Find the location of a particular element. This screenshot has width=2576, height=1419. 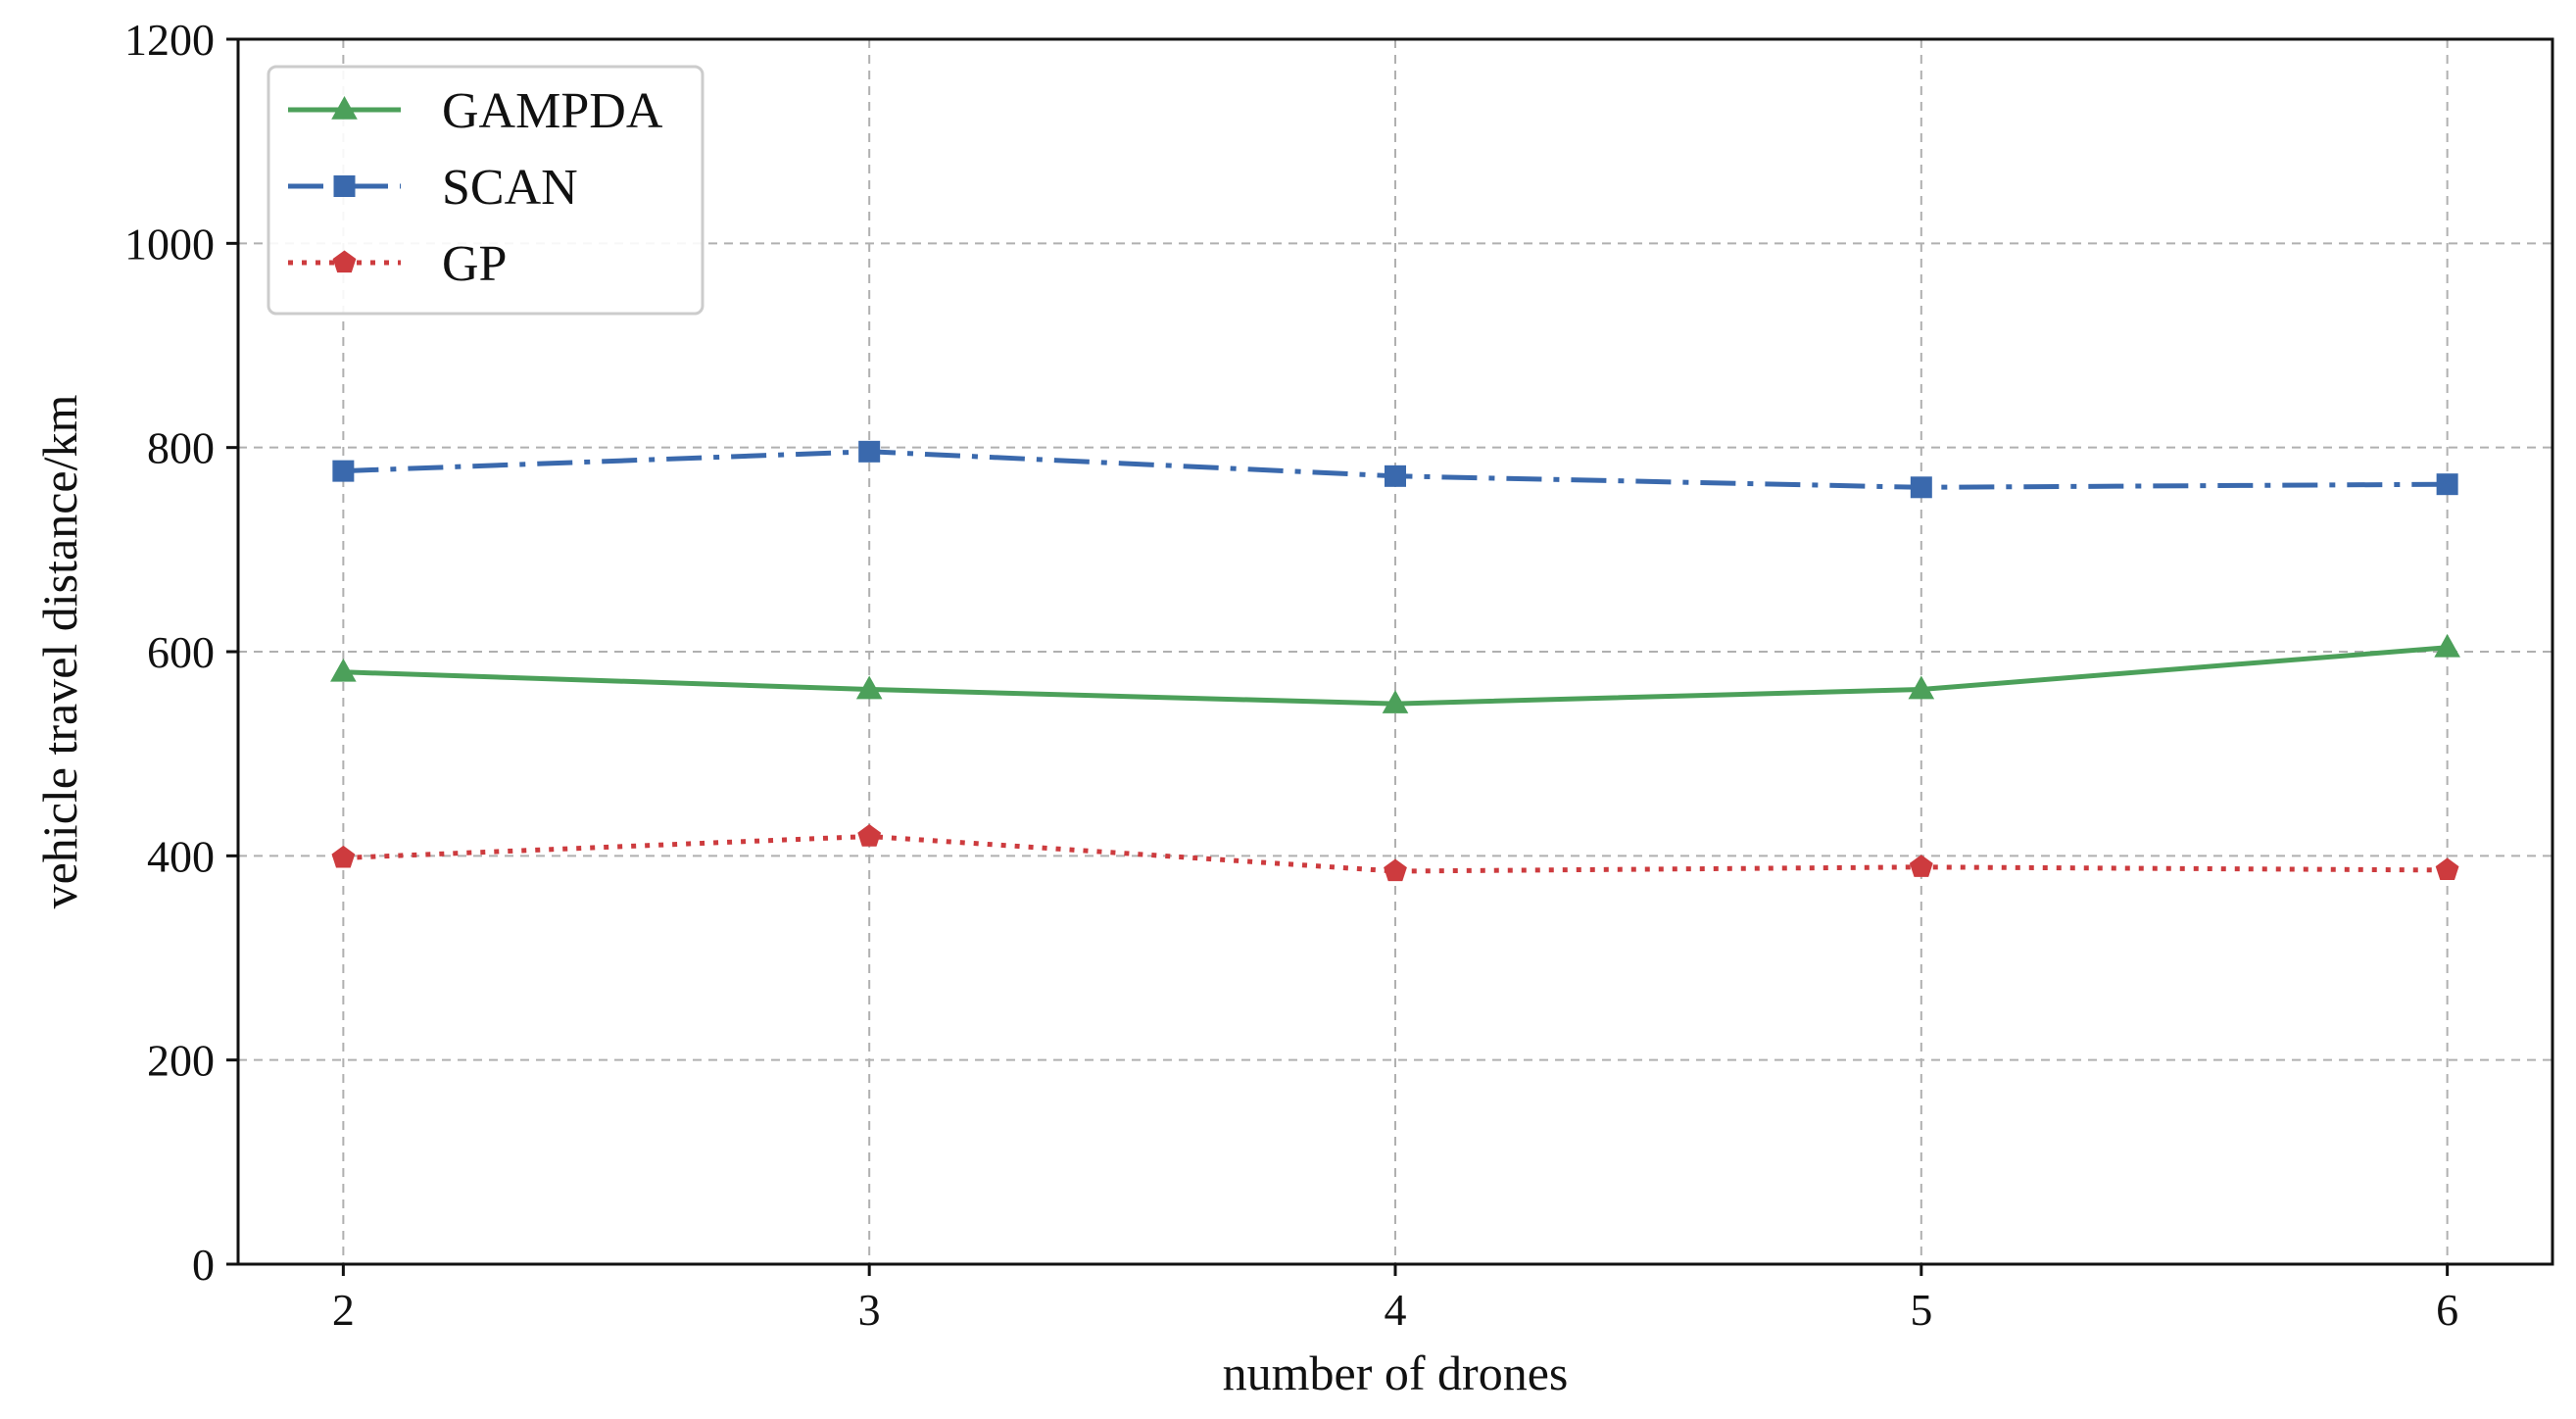

y-tick-label: 400 is located at coordinates (181, 856).